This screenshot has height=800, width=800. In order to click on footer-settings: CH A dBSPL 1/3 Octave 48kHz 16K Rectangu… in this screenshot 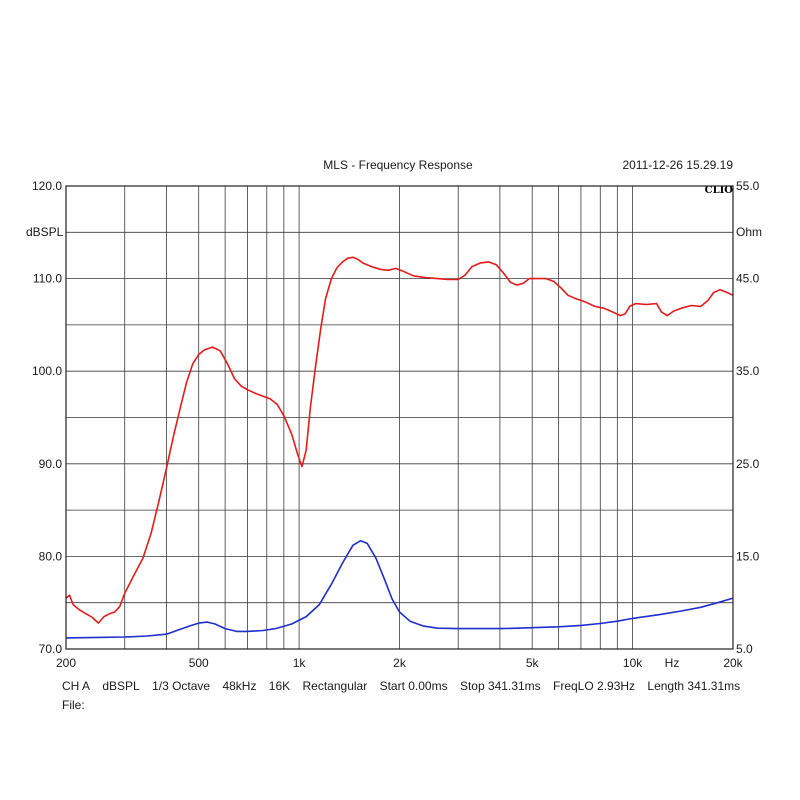, I will do `click(405, 686)`.